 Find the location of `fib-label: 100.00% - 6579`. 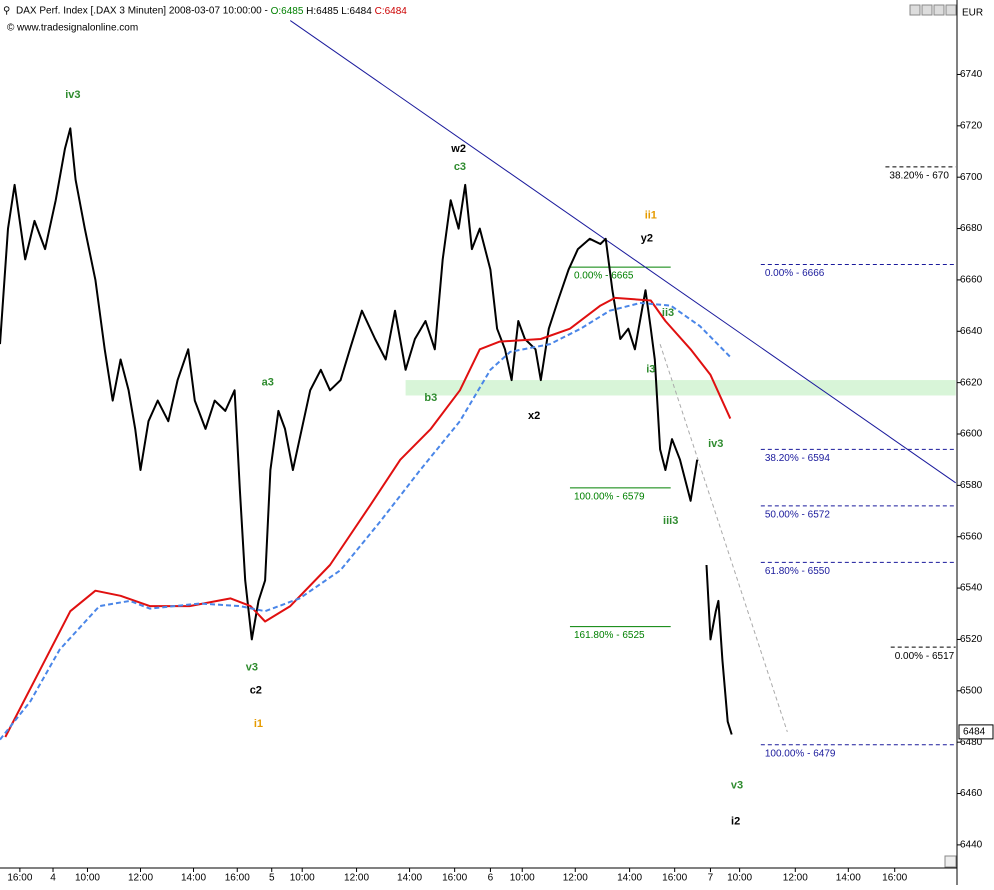

fib-label: 100.00% - 6579 is located at coordinates (609, 497).